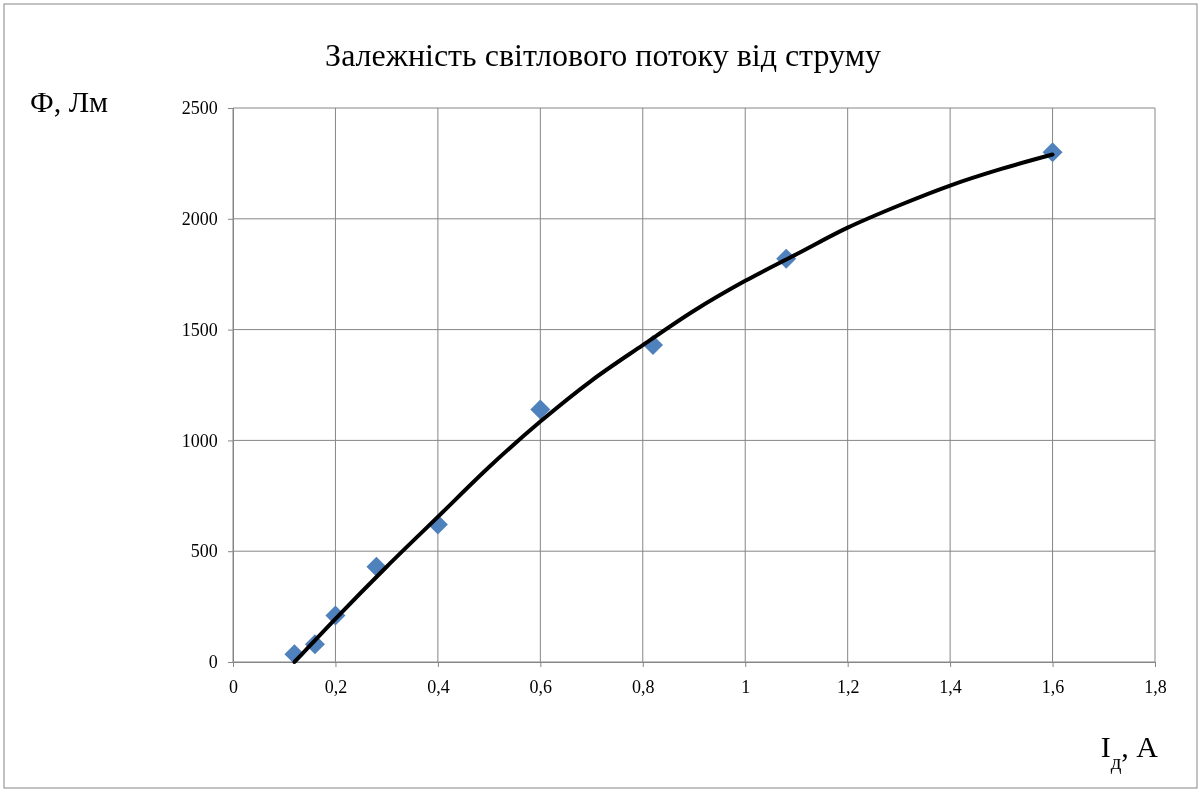  I want to click on y-tick-label: 1500, so click(199, 329).